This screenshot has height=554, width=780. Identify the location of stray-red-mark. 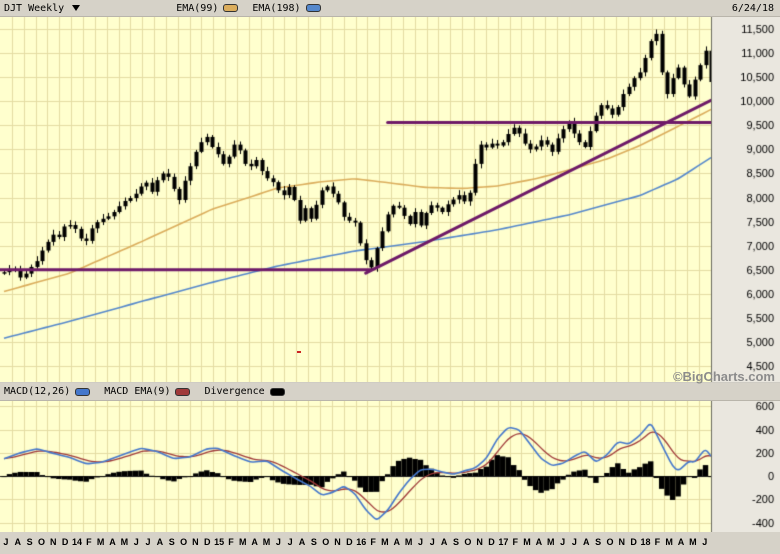
(299, 352).